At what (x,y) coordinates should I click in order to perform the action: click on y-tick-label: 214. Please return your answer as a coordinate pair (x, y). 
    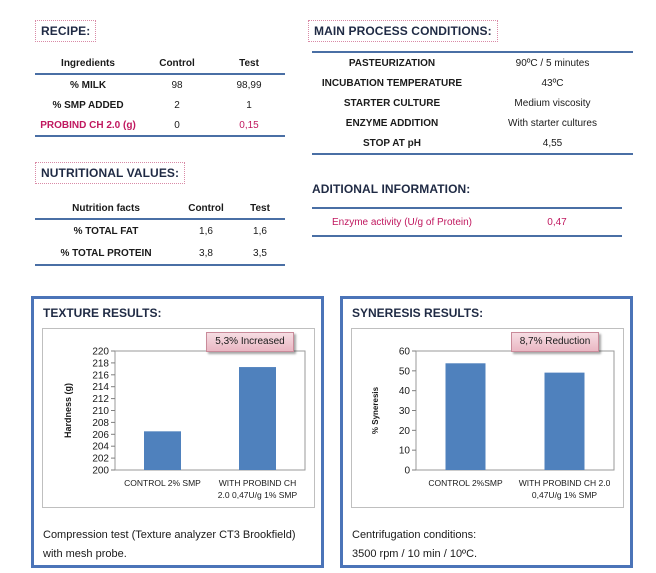
    Looking at the image, I should click on (100, 387).